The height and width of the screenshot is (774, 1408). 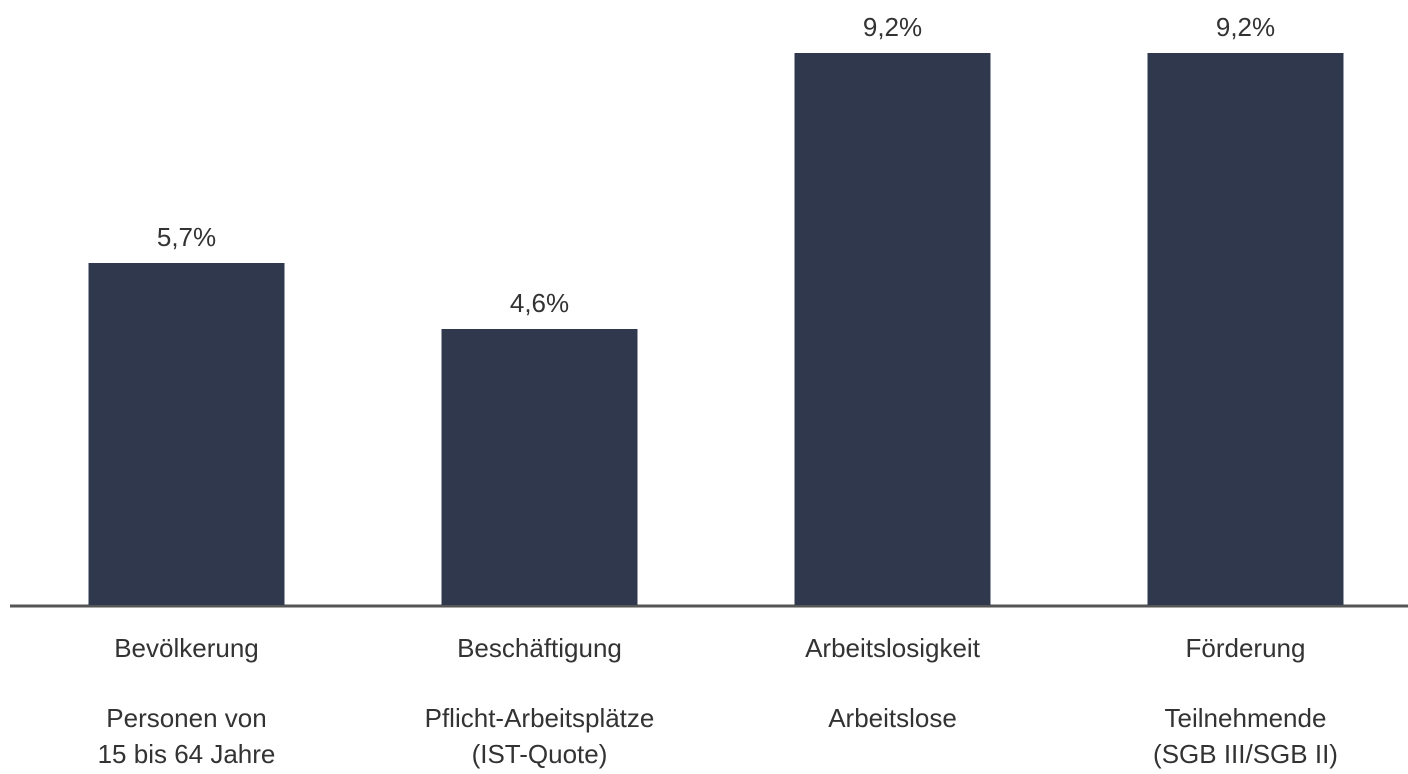 What do you see at coordinates (539, 303) in the screenshot?
I see `value-label: 4,6%` at bounding box center [539, 303].